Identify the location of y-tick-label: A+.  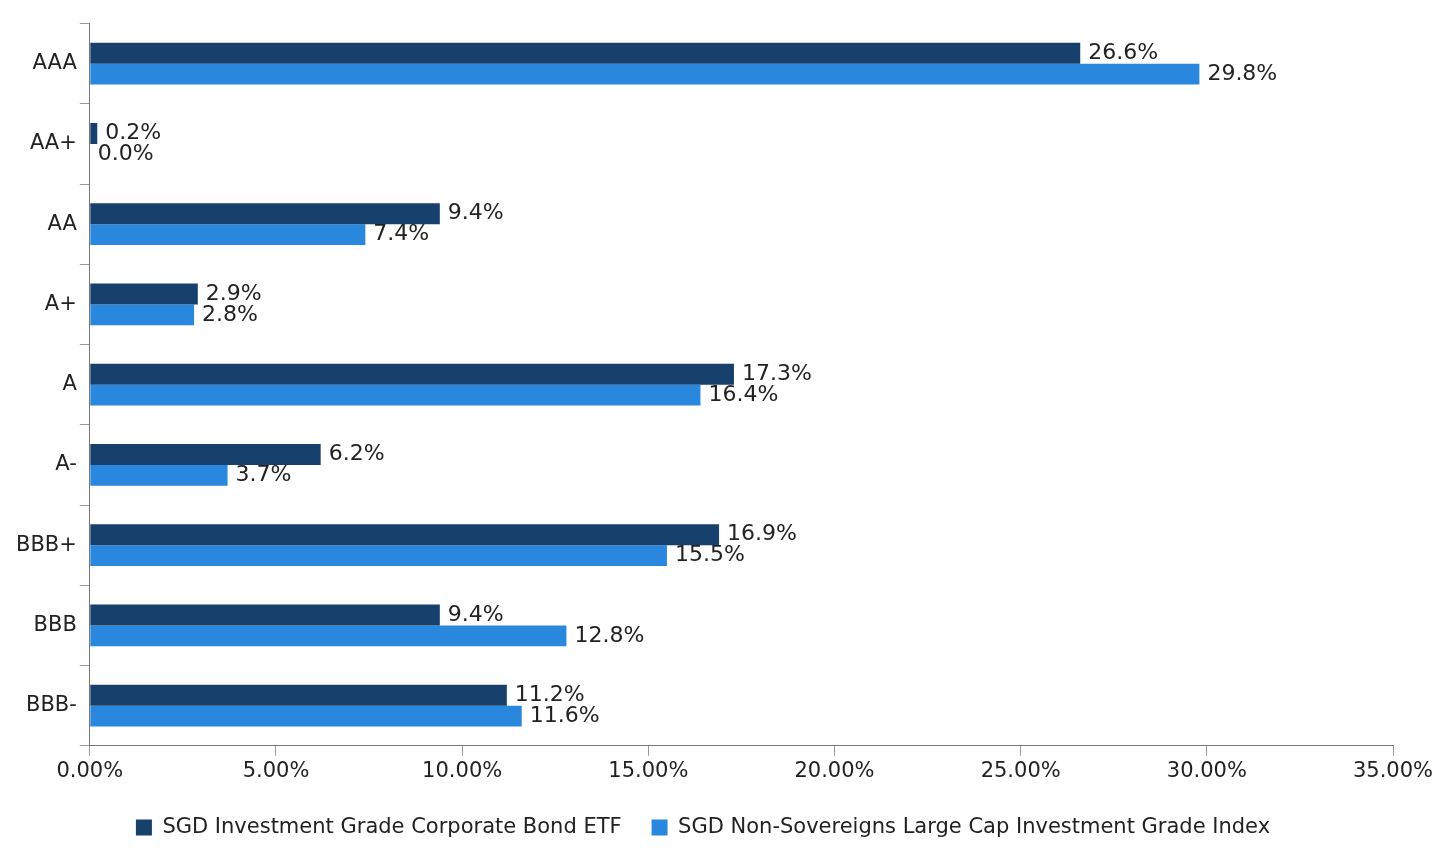
(60, 302).